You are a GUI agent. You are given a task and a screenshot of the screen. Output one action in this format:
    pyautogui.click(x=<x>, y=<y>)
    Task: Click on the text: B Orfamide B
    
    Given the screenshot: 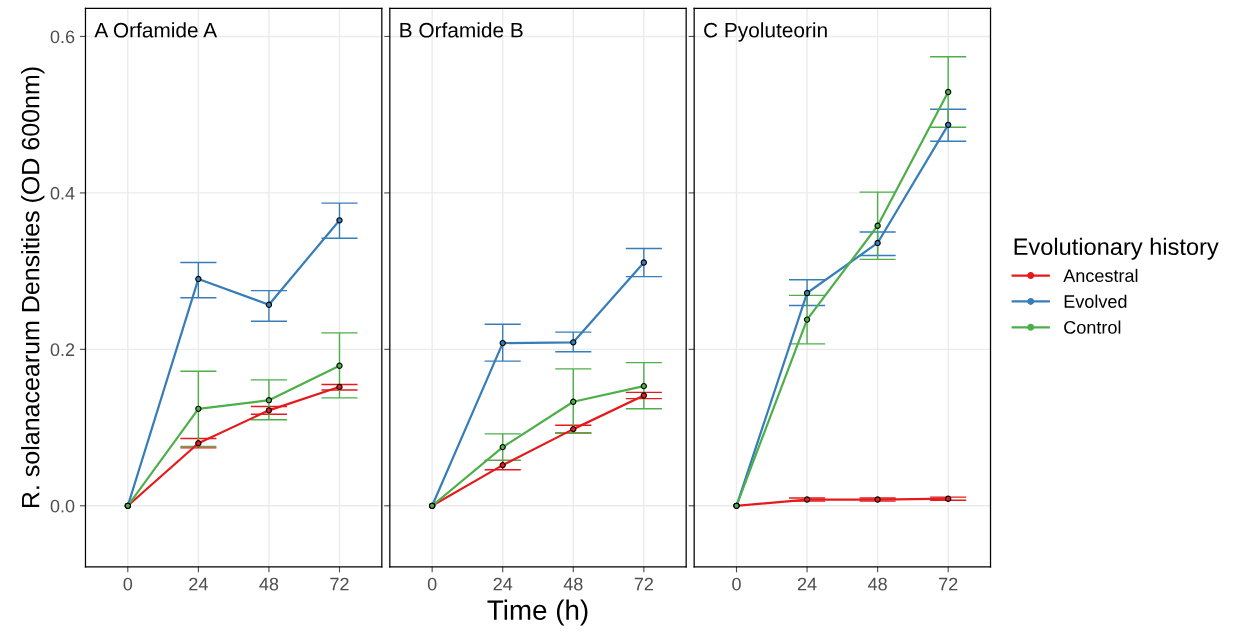 What is the action you would take?
    pyautogui.click(x=461, y=30)
    